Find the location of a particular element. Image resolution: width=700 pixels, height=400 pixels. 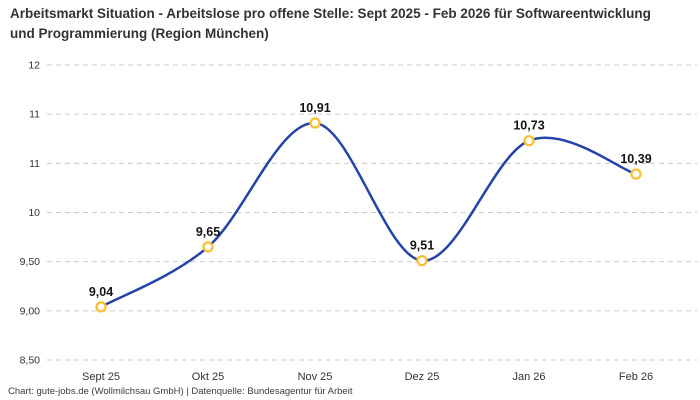

x-axis-tick-label: Dez 25 is located at coordinates (422, 377).